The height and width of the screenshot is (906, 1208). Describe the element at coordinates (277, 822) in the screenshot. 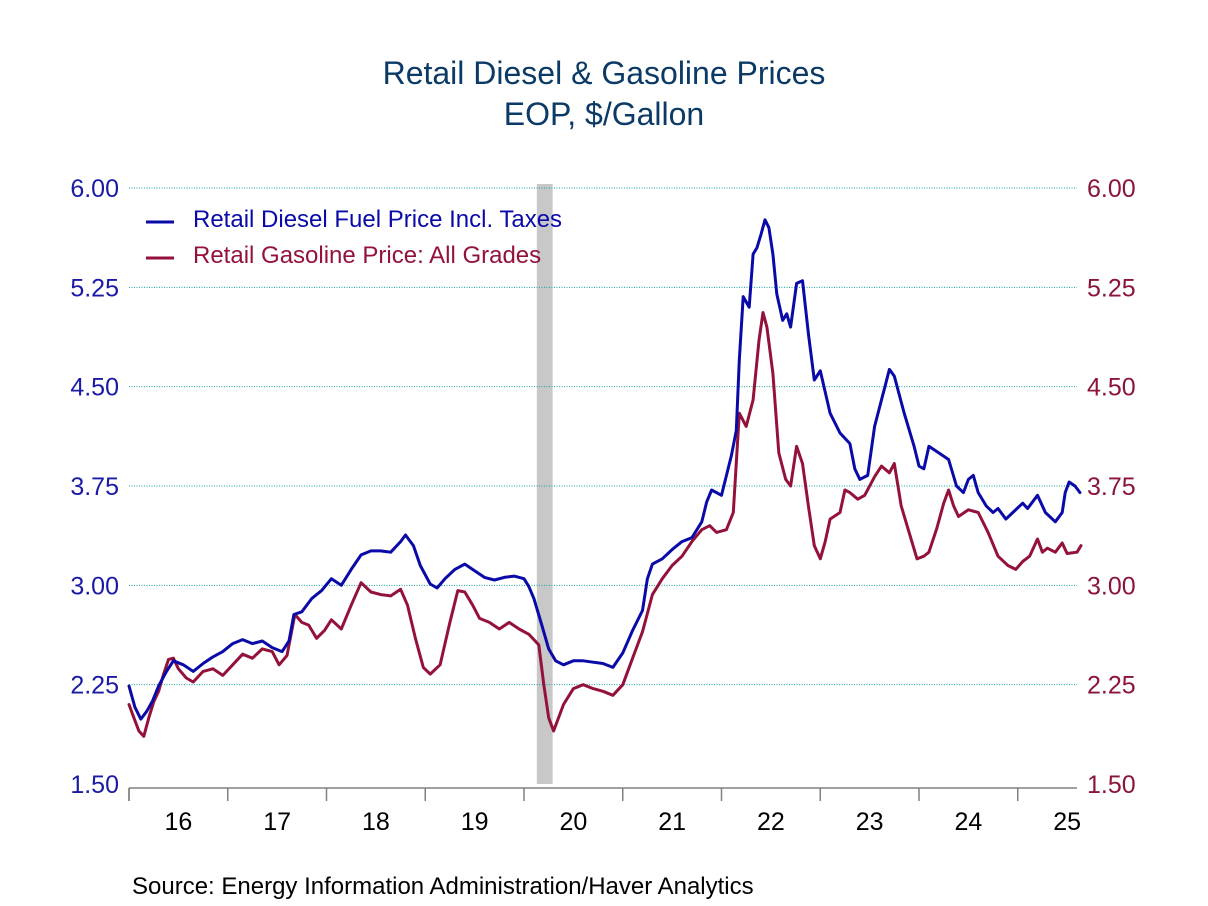

I see `x-tick-label: 17` at that location.